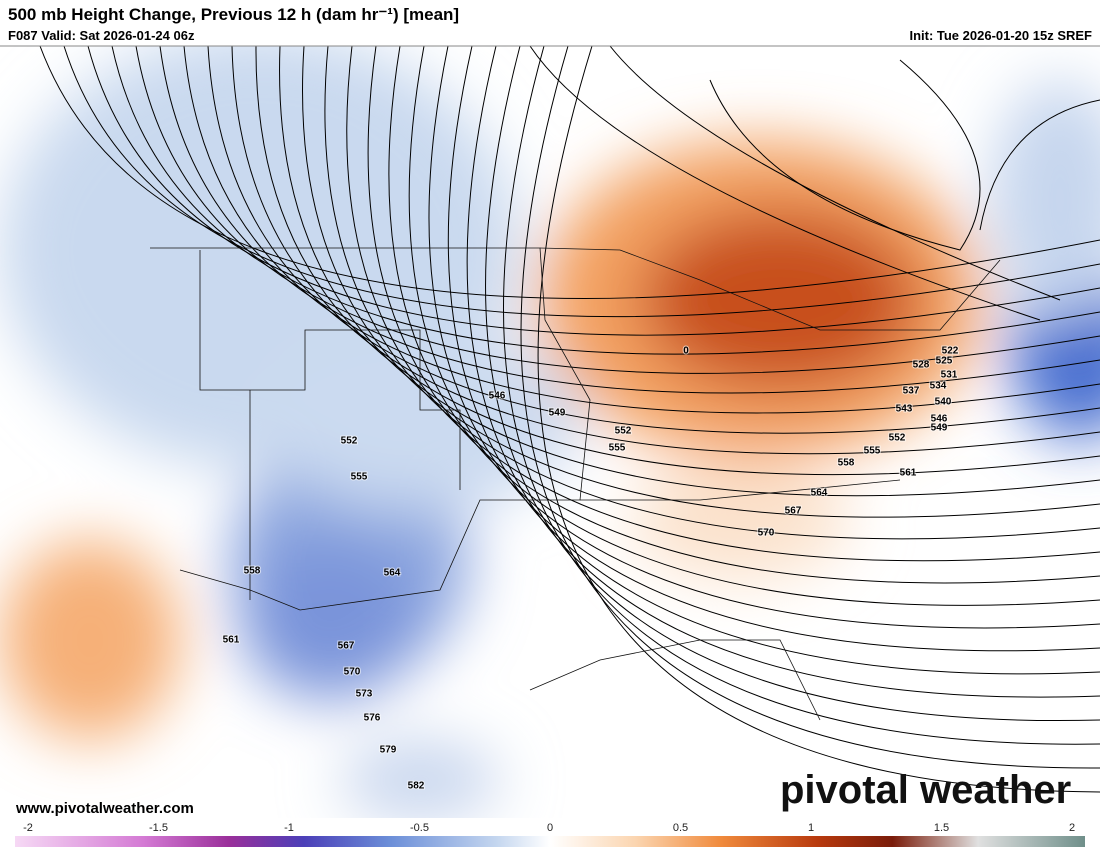  What do you see at coordinates (364, 694) in the screenshot?
I see `contour-label: 573` at bounding box center [364, 694].